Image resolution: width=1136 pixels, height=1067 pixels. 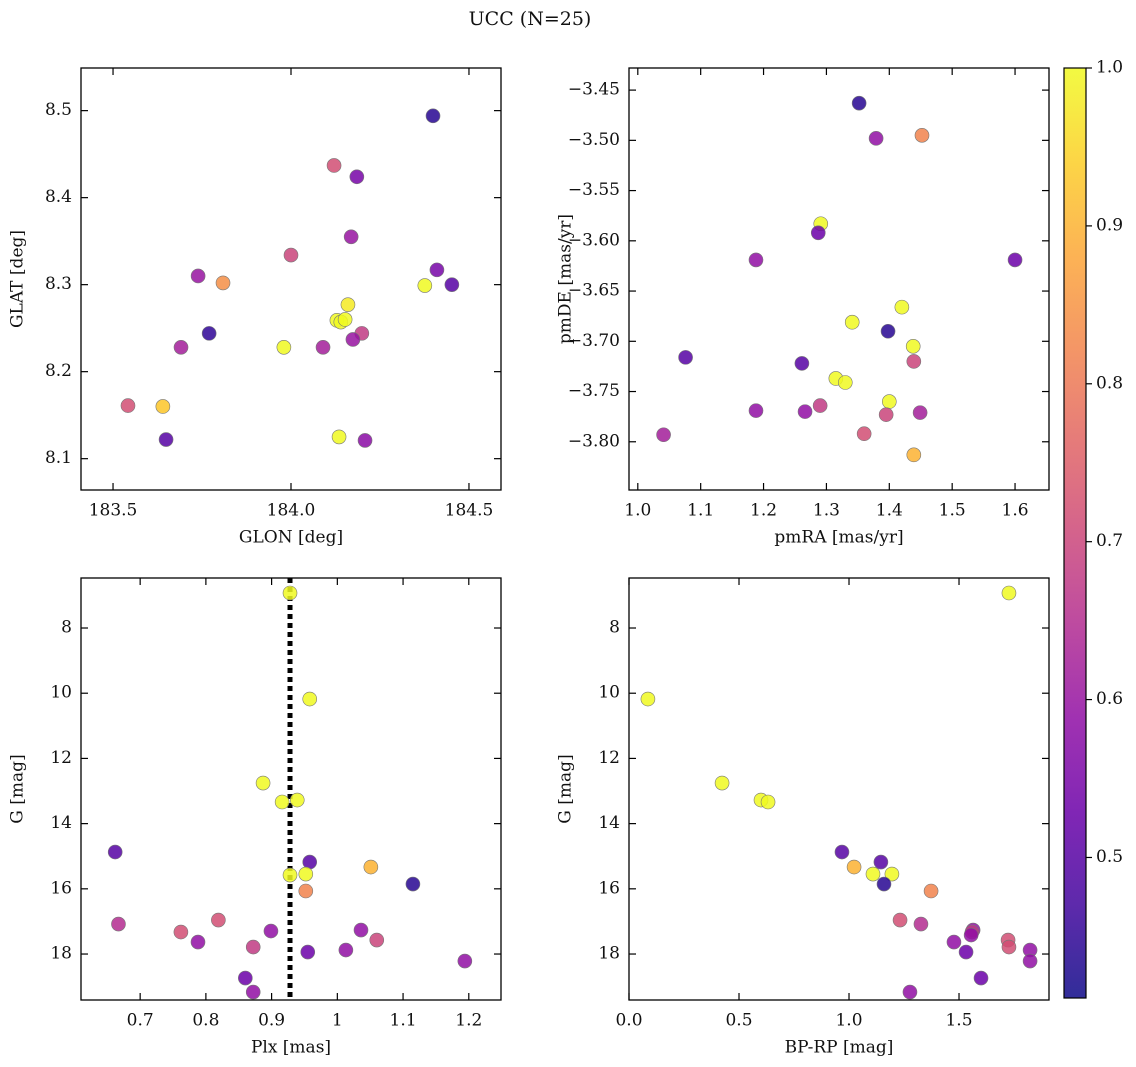 What do you see at coordinates (594, 391) in the screenshot?
I see `y-tick-label: −3.75` at bounding box center [594, 391].